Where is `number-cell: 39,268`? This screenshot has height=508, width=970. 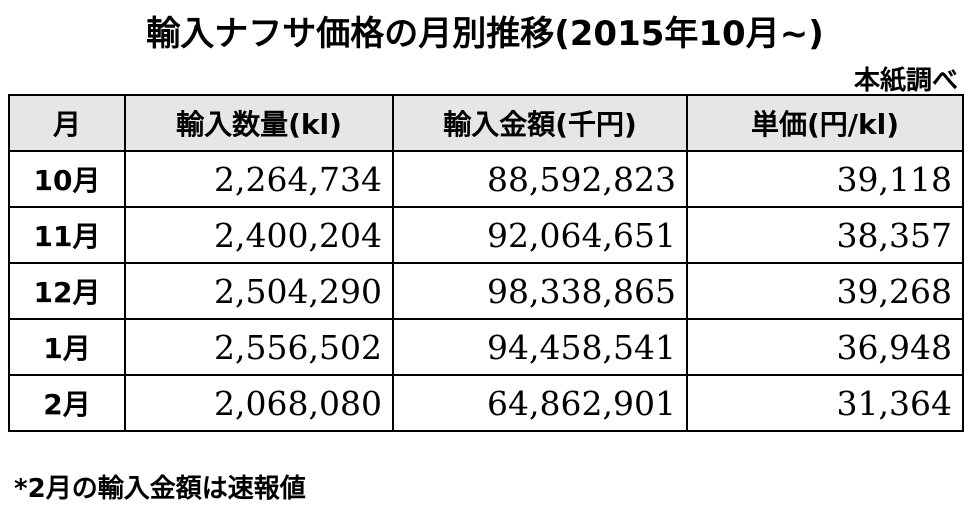
number-cell: 39,268 is located at coordinates (825, 291).